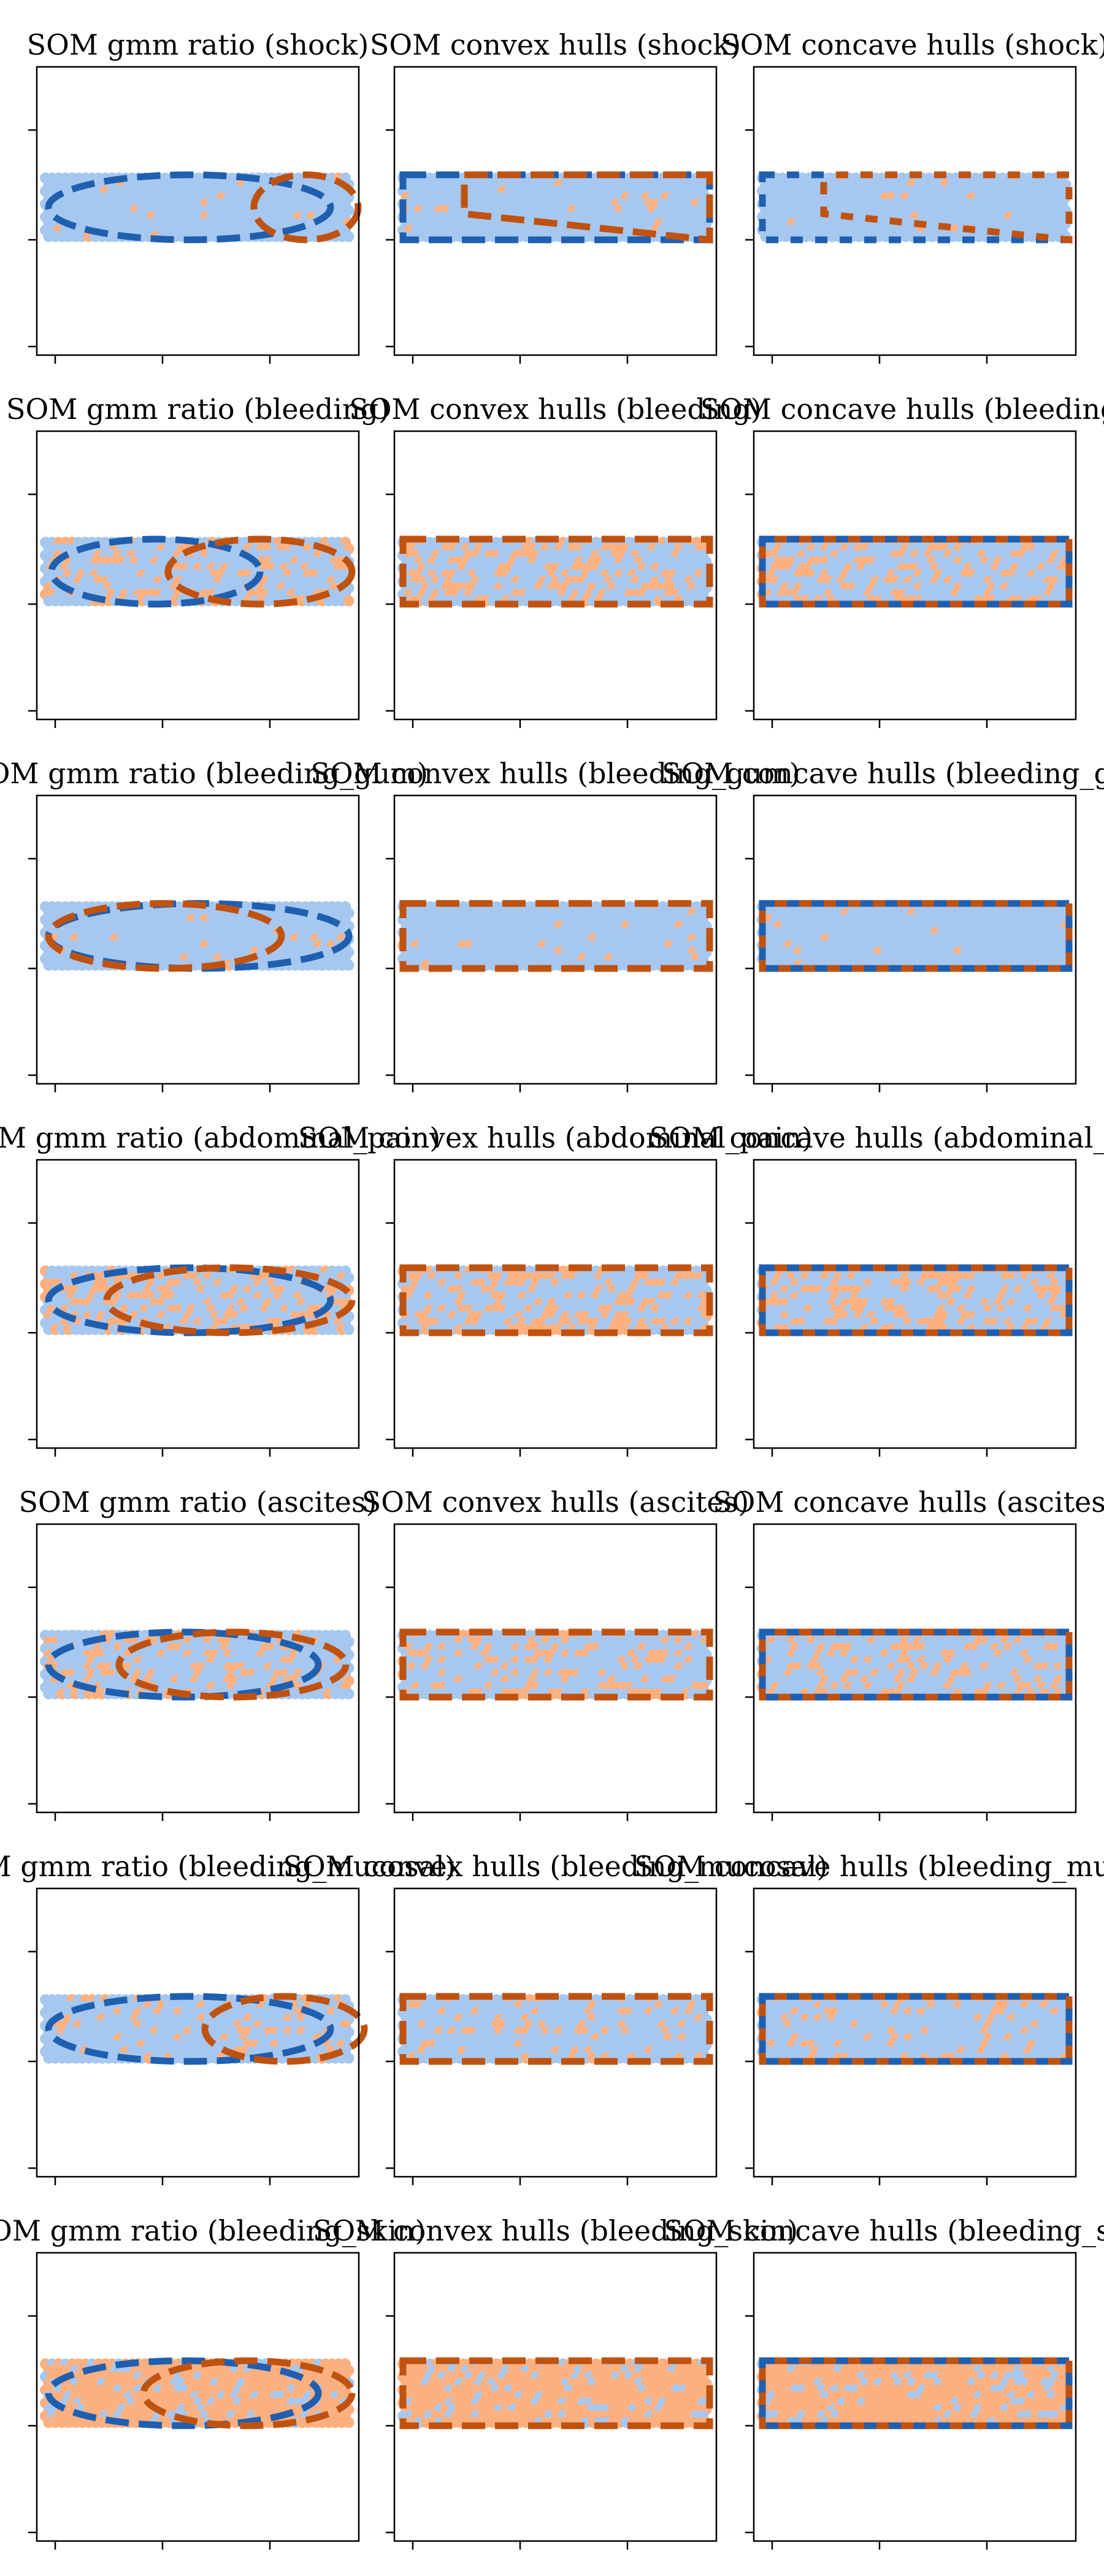 The height and width of the screenshot is (2576, 1104). I want to click on subplot-bleeding_gum-concave_hulls: SOM concave hulls (bleeding_gum), so click(883, 924).